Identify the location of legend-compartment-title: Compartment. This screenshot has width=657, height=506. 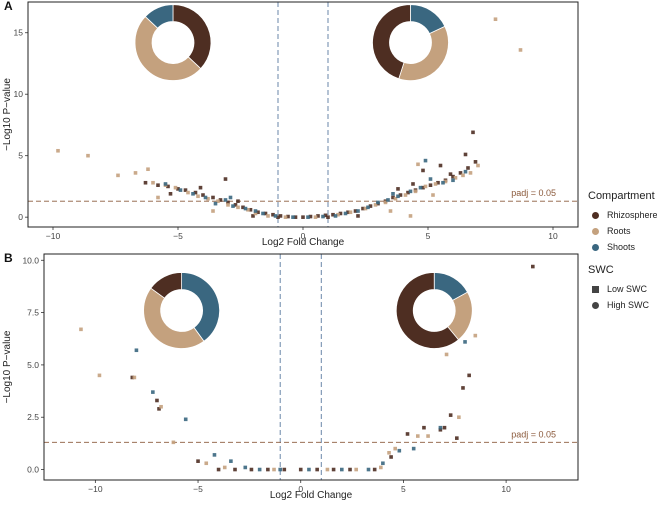
(621, 196).